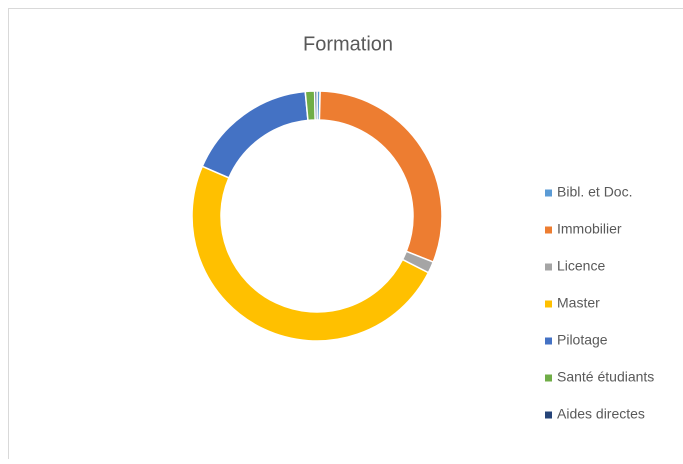 The width and height of the screenshot is (683, 464). What do you see at coordinates (581, 266) in the screenshot?
I see `legend-label: Licence` at bounding box center [581, 266].